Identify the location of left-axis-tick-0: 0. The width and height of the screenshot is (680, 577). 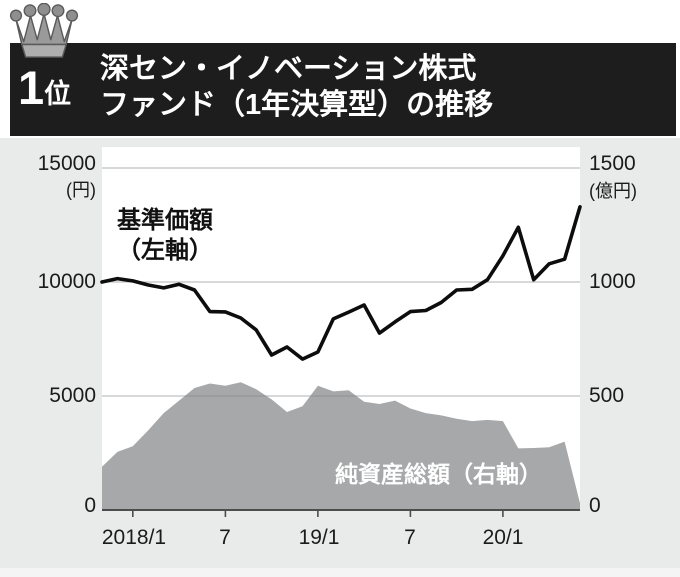
(90, 505).